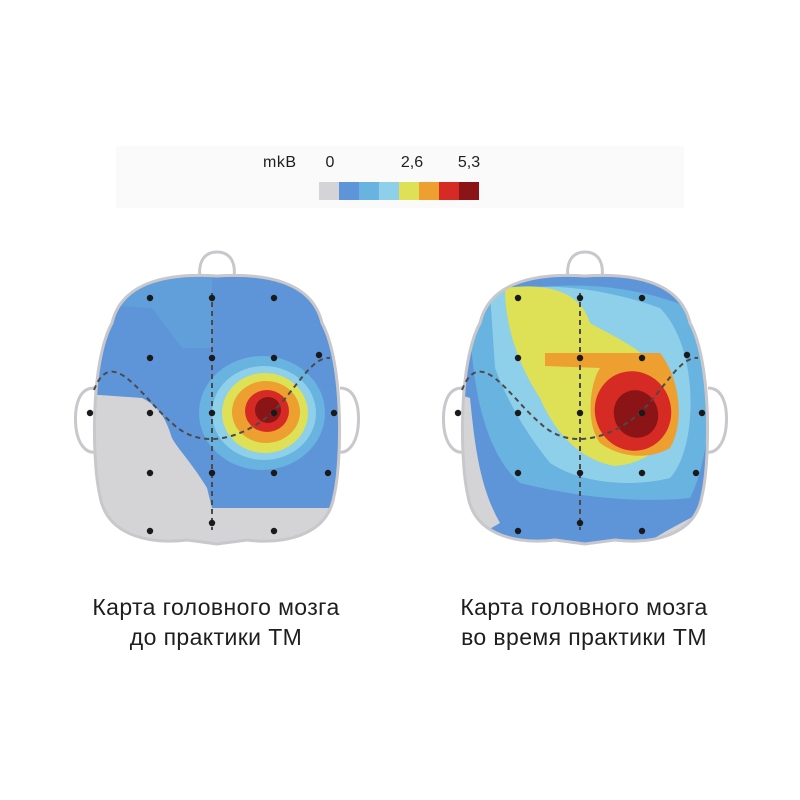  I want to click on legend-tick-min: 0, so click(330, 162).